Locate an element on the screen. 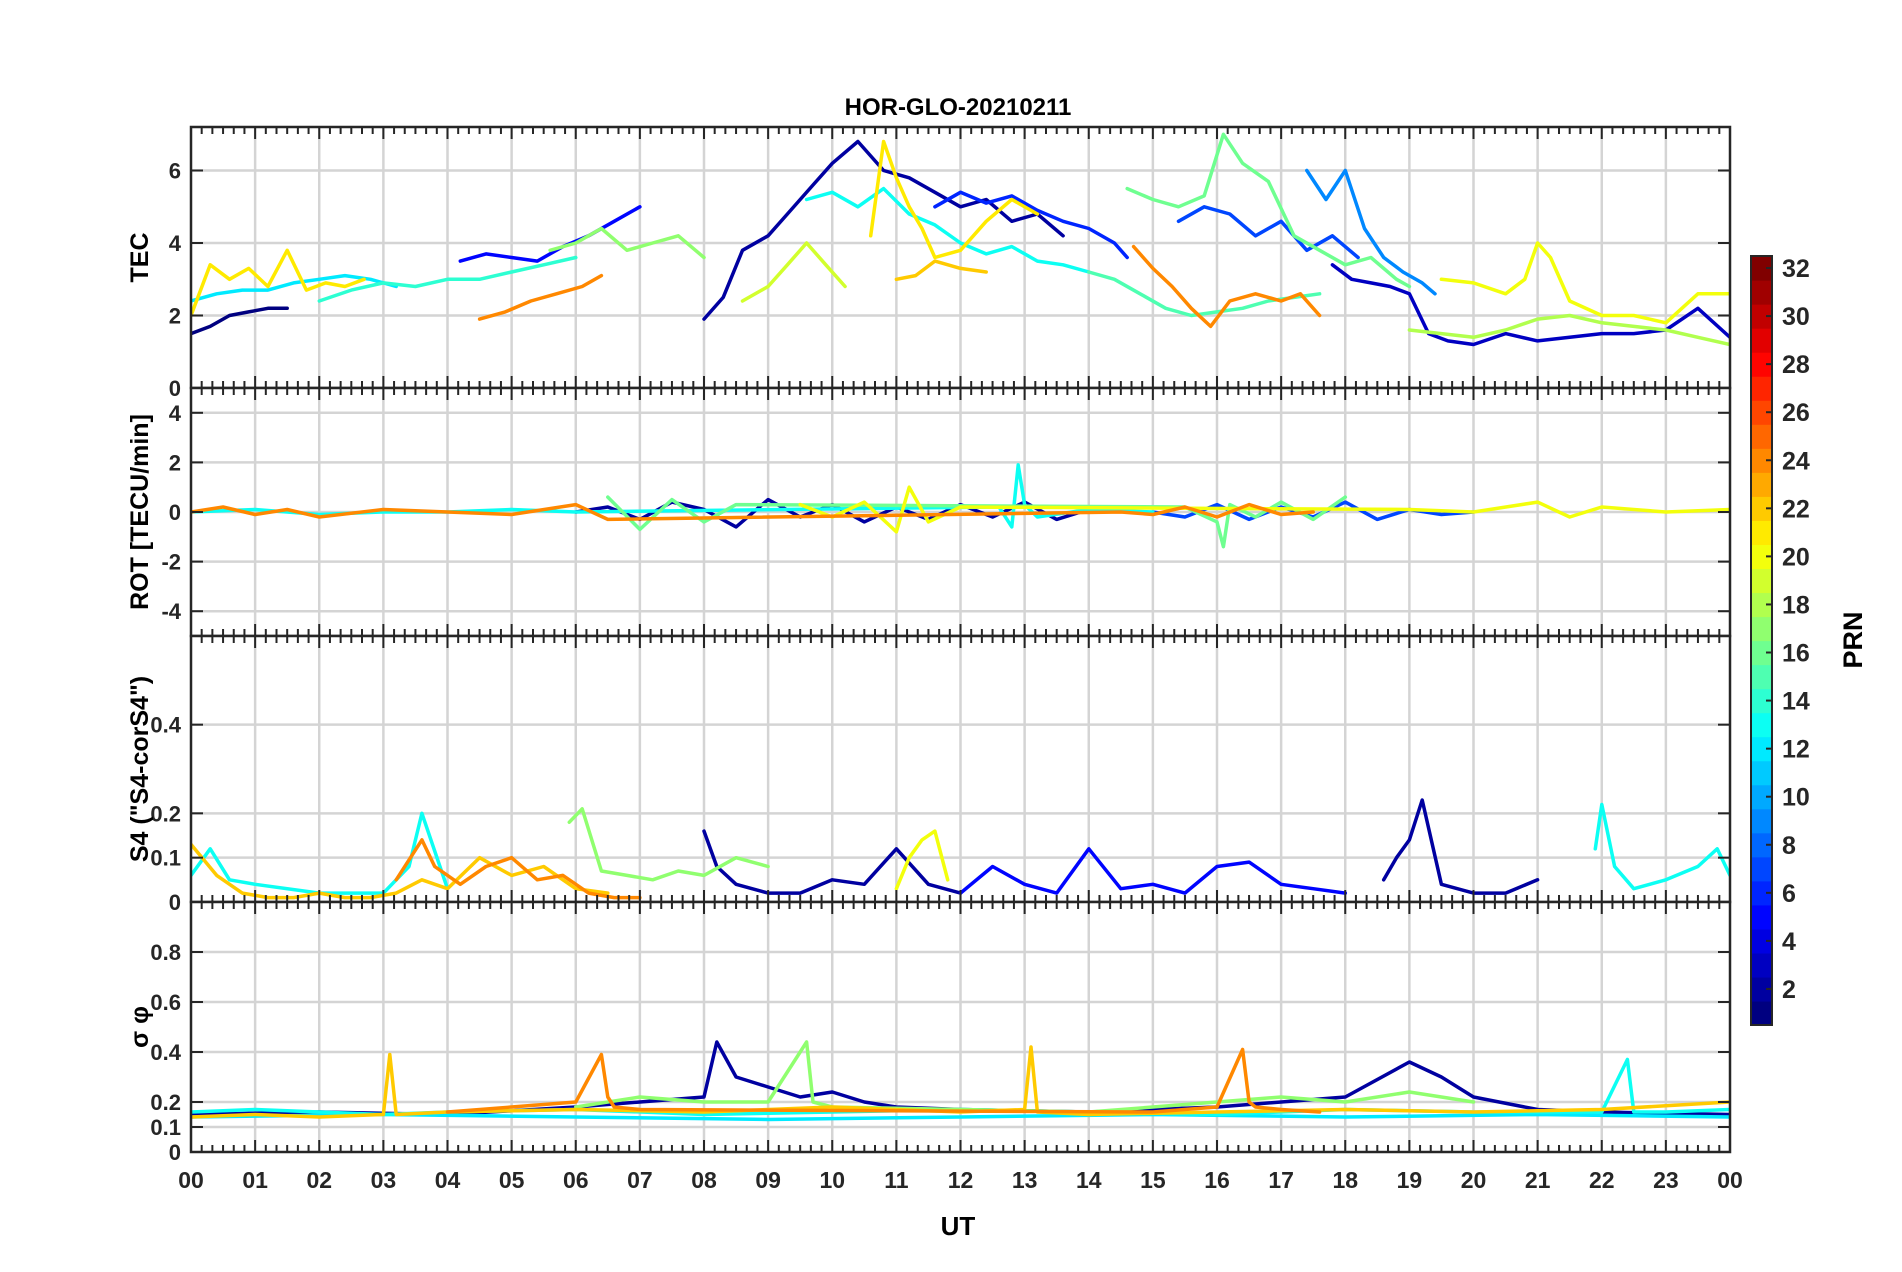 The width and height of the screenshot is (1902, 1272). colorbar-tick-label: 26 is located at coordinates (1796, 413).